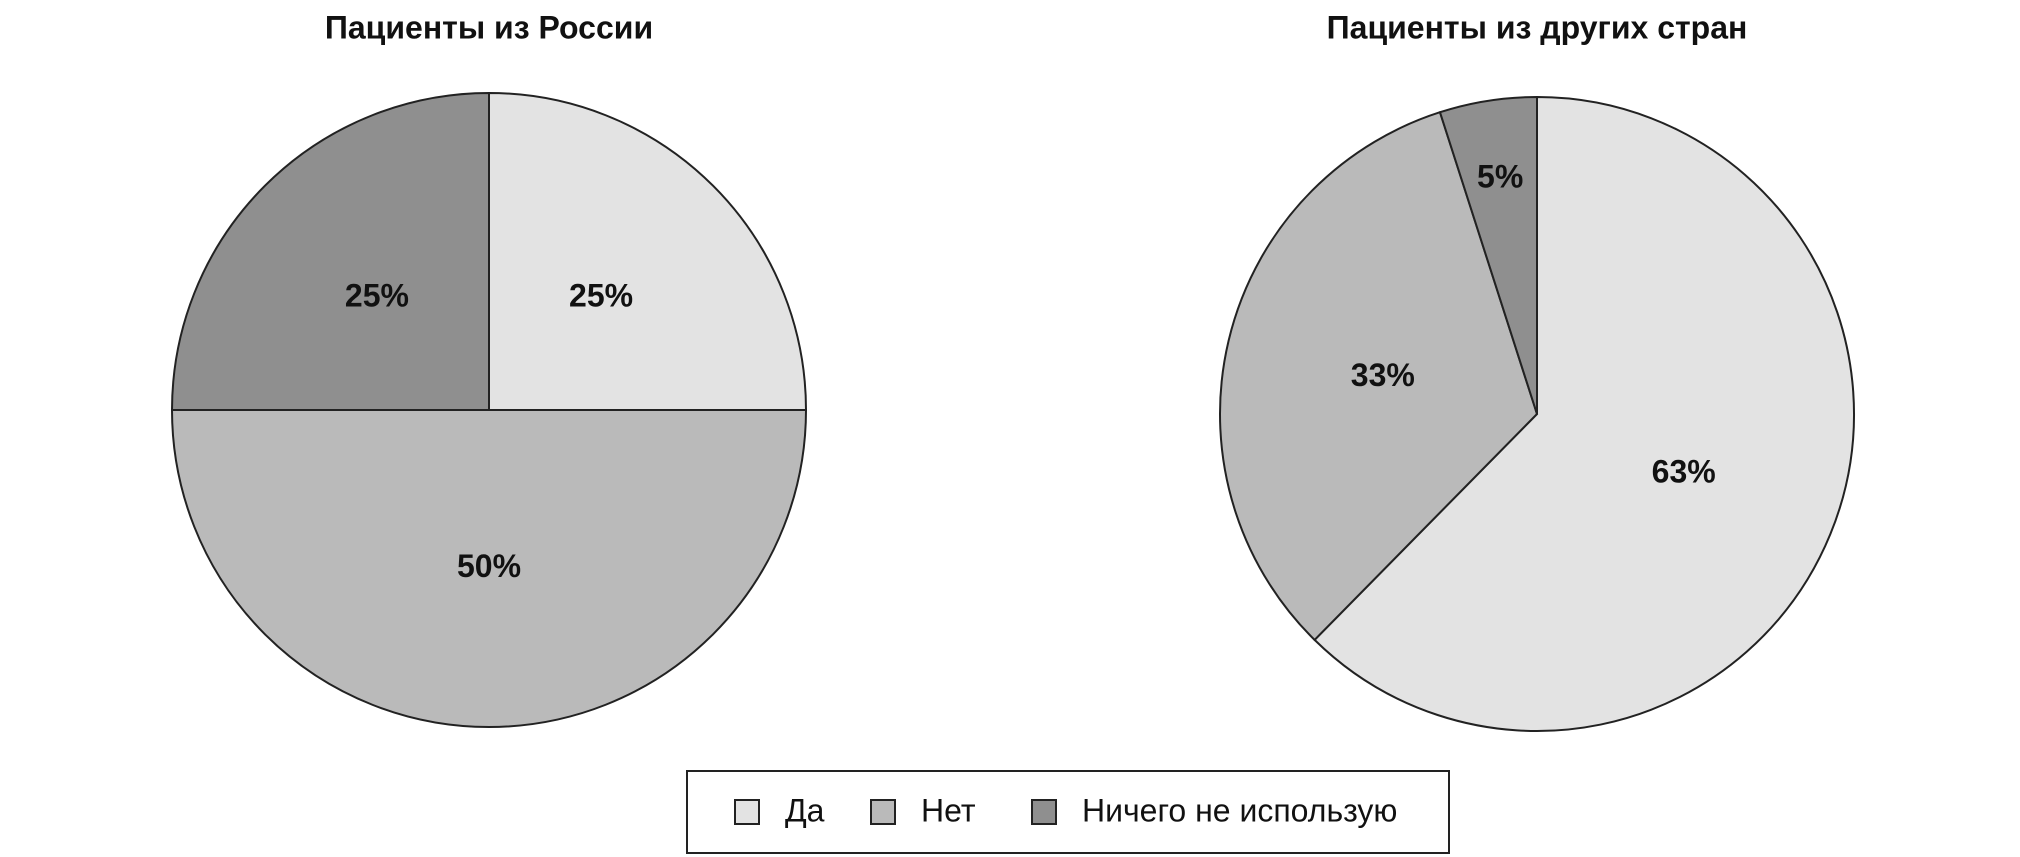 This screenshot has height=857, width=2020. What do you see at coordinates (805, 810) in the screenshot?
I see `legend-label: Да` at bounding box center [805, 810].